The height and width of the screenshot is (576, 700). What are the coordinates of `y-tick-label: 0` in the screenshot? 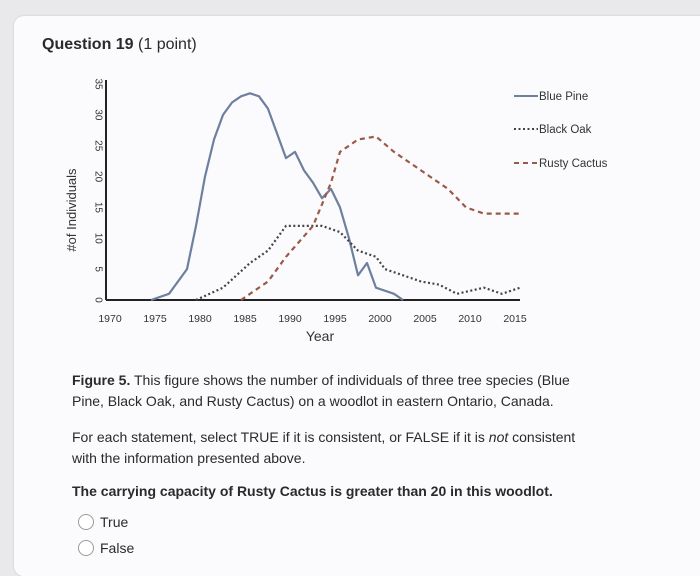 It's located at (97, 300).